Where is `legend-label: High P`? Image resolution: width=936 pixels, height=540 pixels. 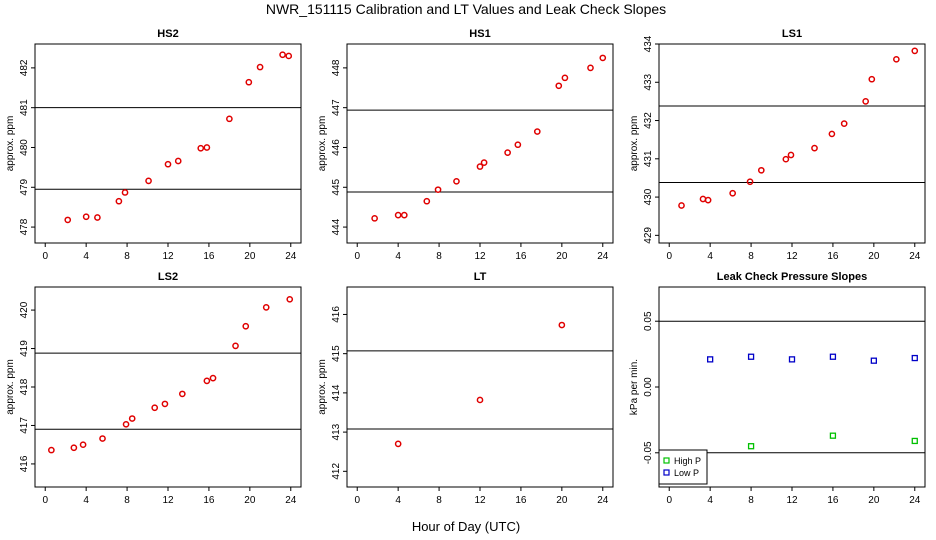 legend-label: High P is located at coordinates (687, 461).